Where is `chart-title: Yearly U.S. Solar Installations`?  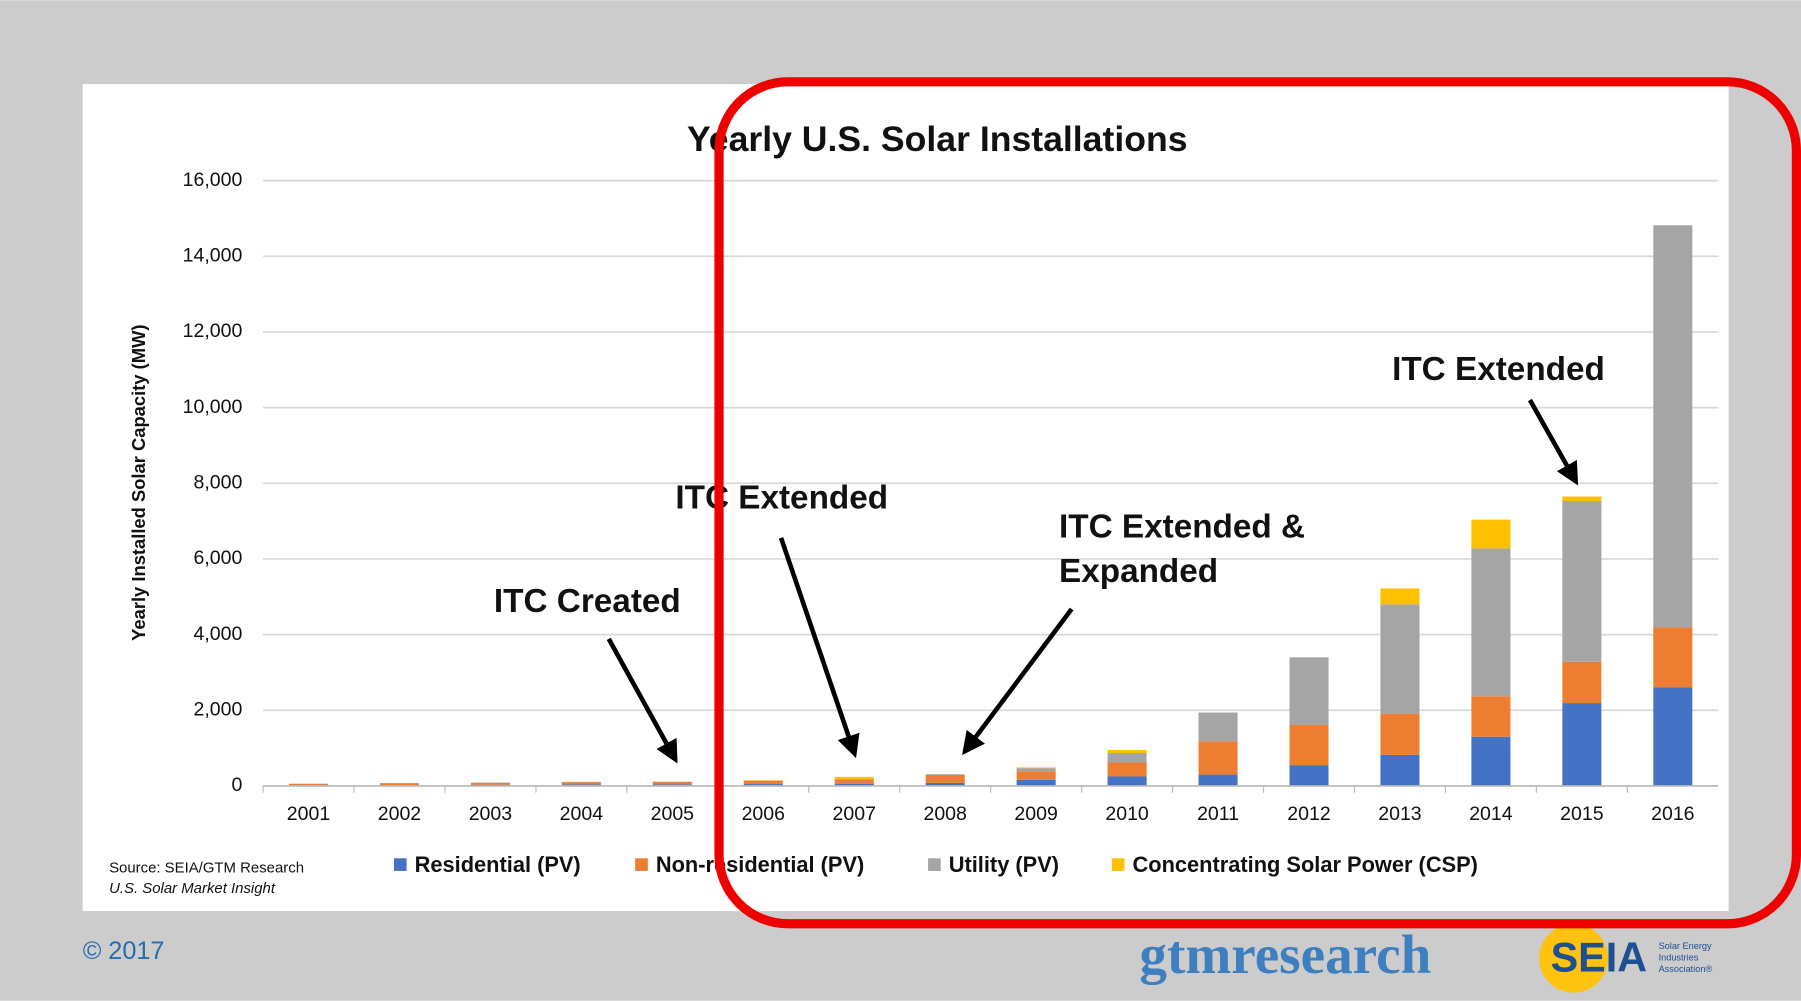
chart-title: Yearly U.S. Solar Installations is located at coordinates (937, 139).